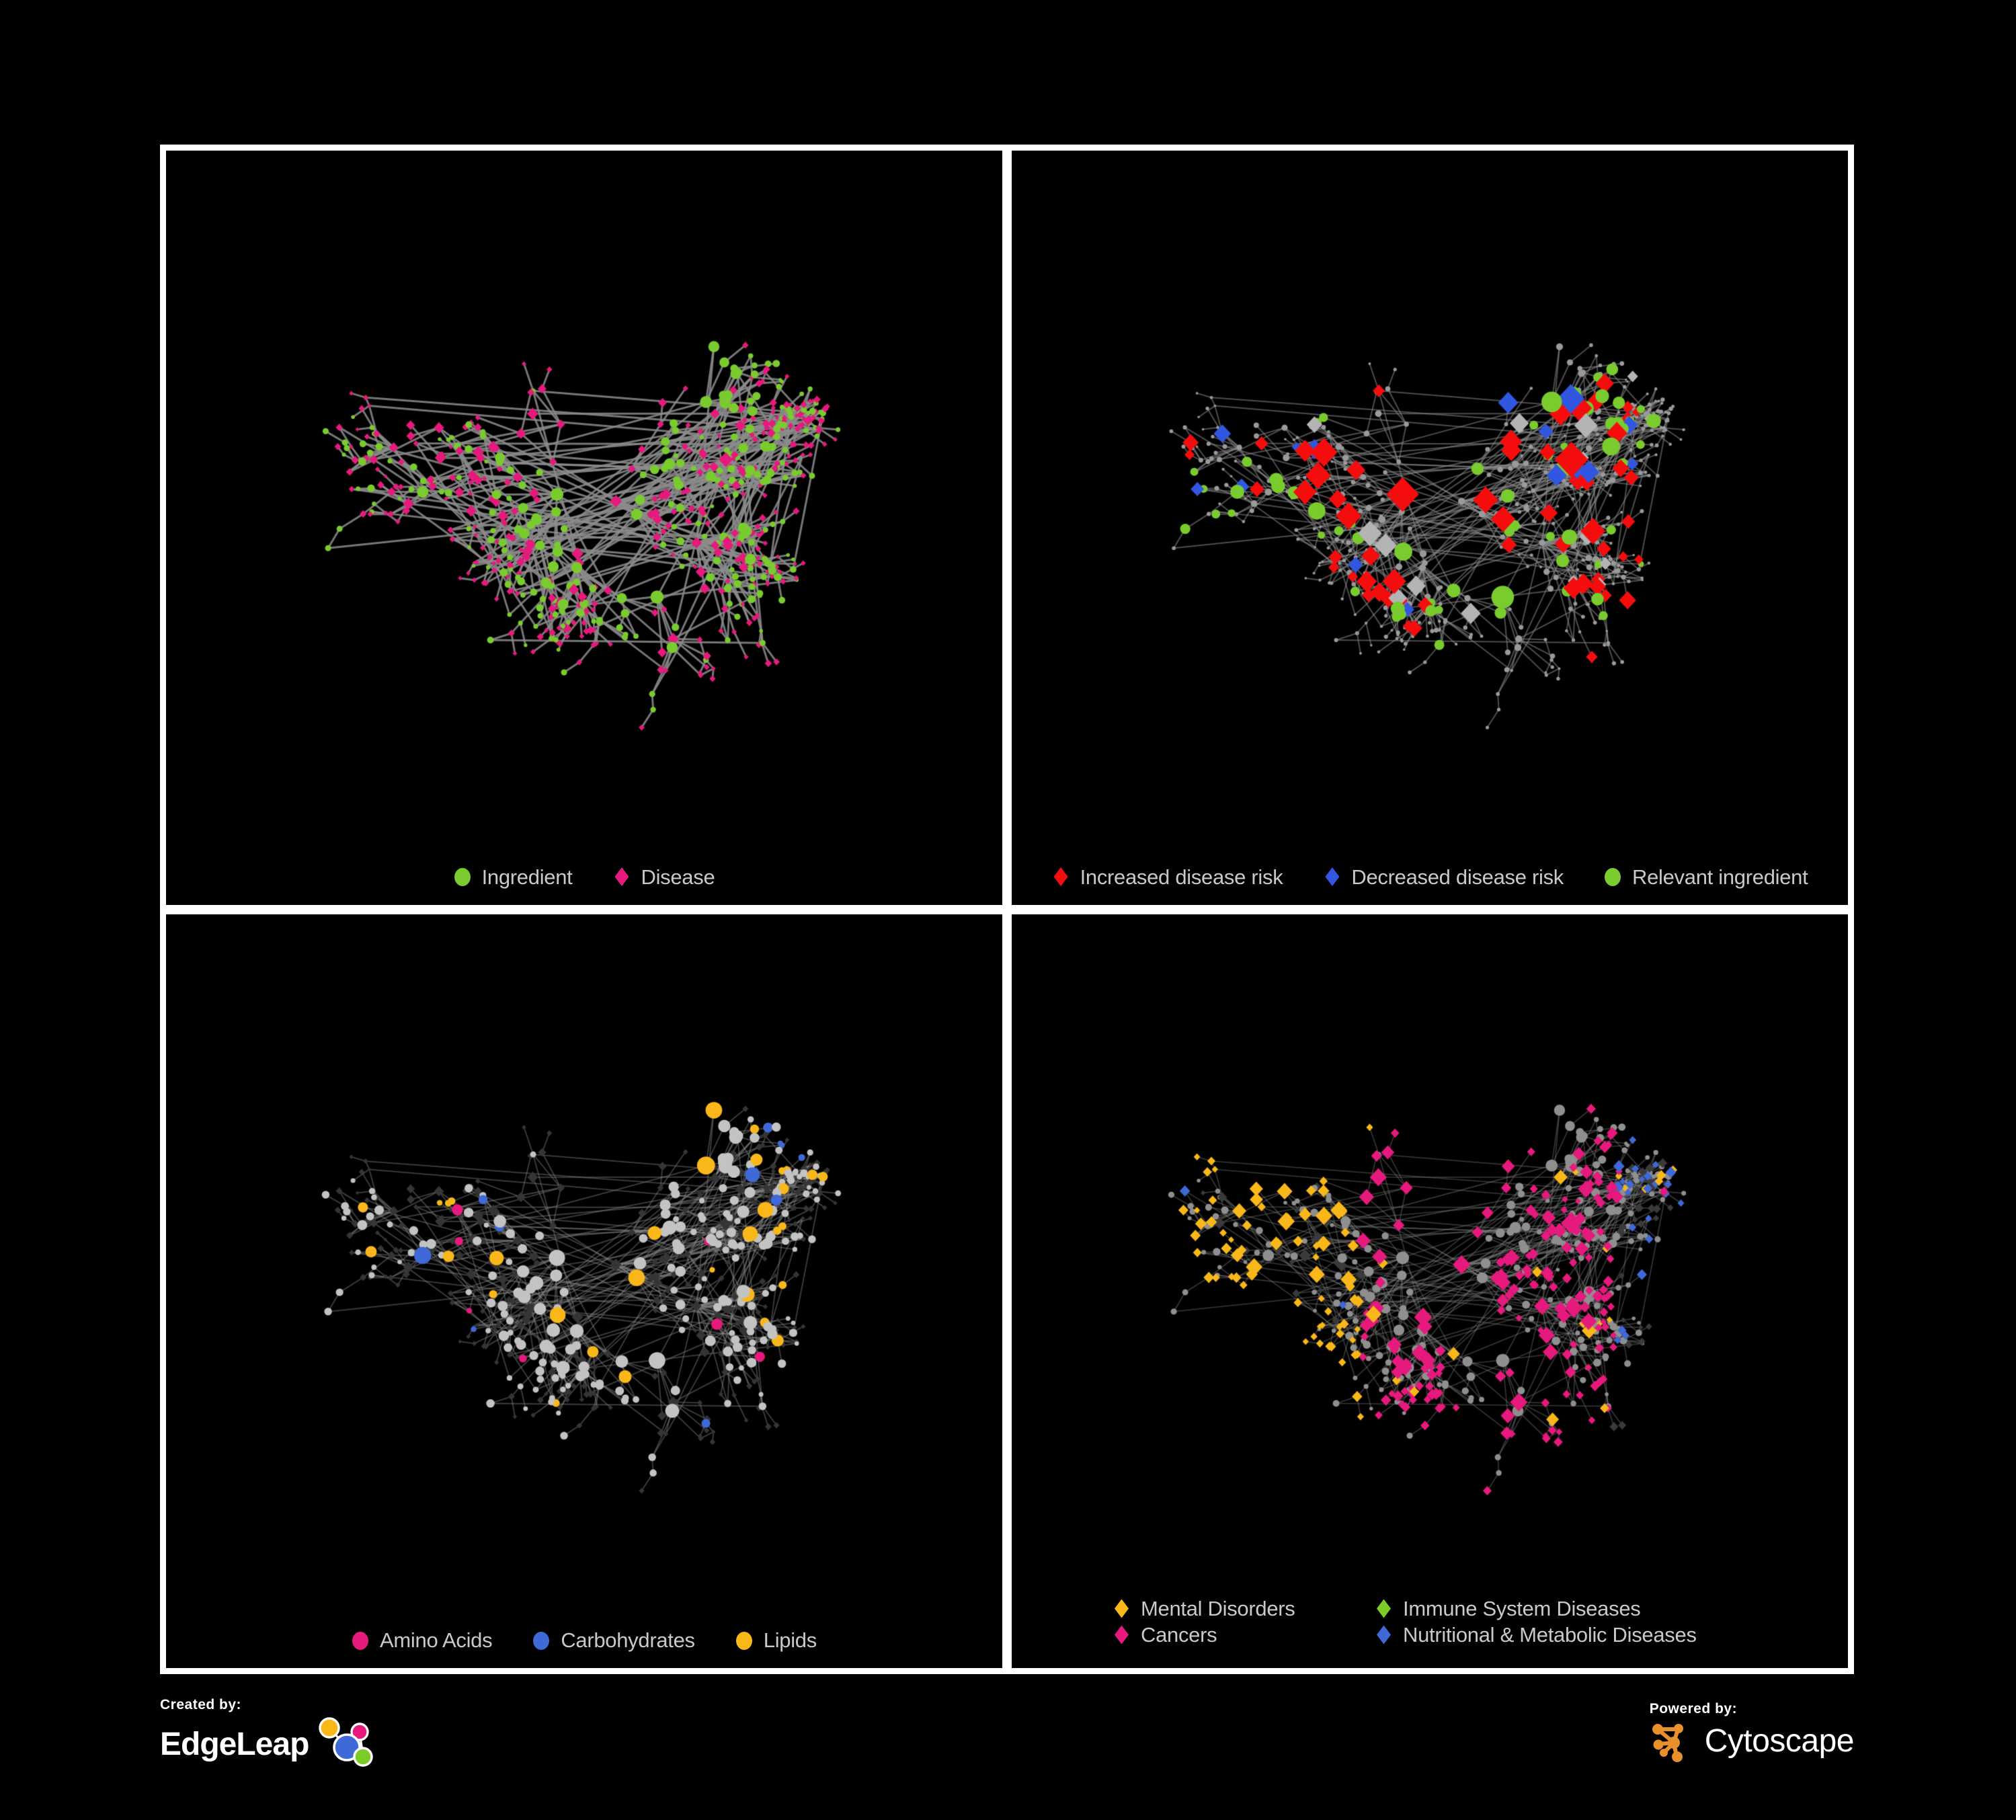 The height and width of the screenshot is (1820, 2016). I want to click on legend-item-immune-system-diseases: Immune System Diseases, so click(1508, 1608).